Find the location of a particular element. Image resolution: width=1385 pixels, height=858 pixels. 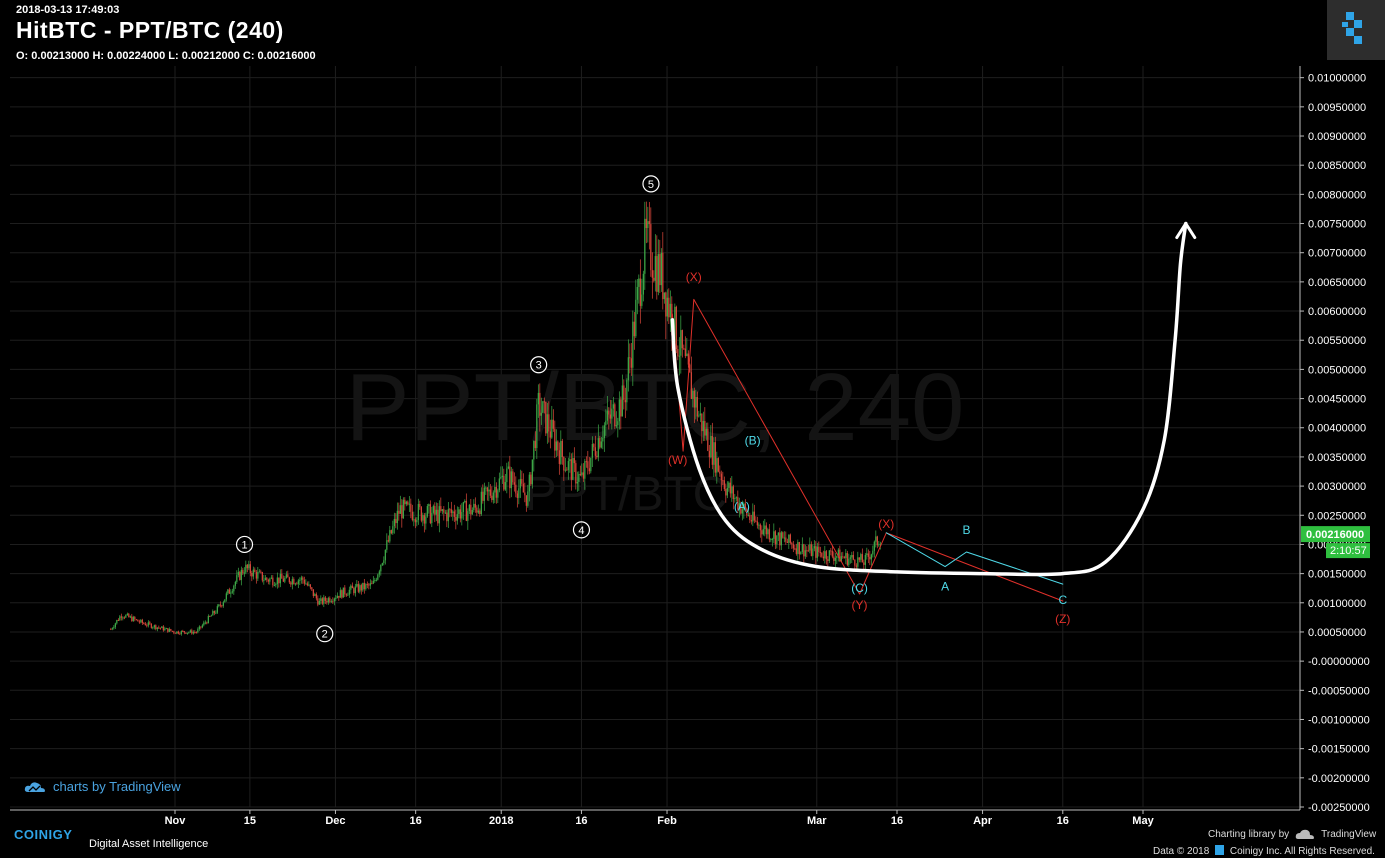

charting-library-credit: Charting library by TradingView is located at coordinates (1292, 834).